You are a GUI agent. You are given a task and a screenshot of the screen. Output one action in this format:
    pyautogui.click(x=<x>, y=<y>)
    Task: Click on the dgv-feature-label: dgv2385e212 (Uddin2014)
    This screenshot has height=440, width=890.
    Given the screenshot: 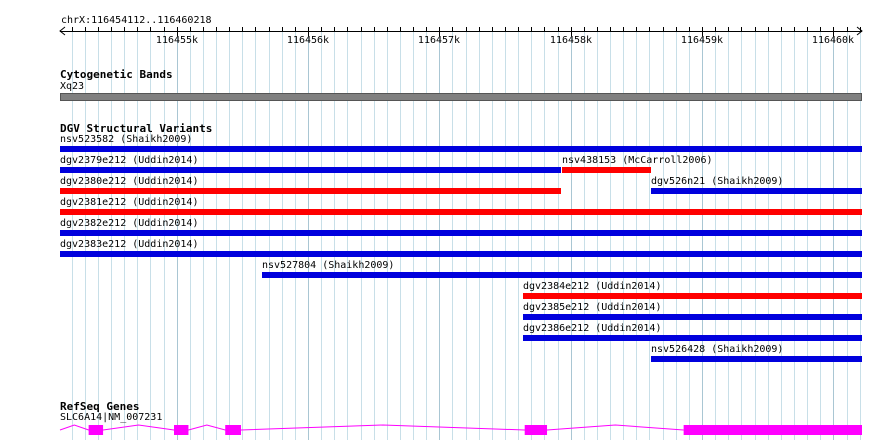 What is the action you would take?
    pyautogui.click(x=592, y=307)
    